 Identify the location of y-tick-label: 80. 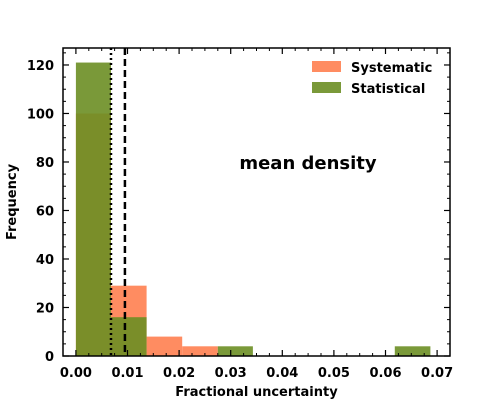
(45, 163).